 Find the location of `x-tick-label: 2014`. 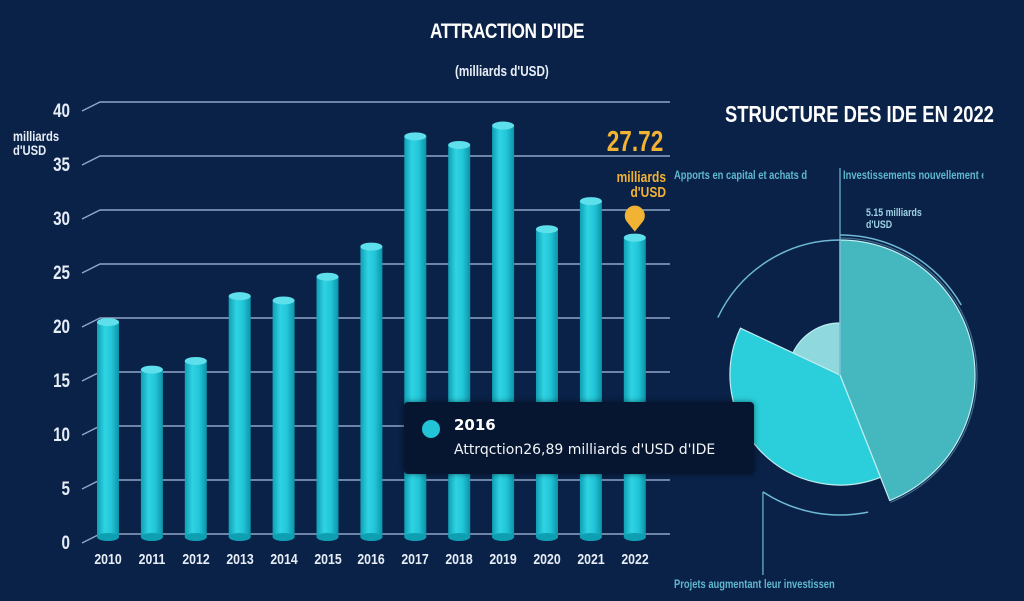

x-tick-label: 2014 is located at coordinates (283, 559).